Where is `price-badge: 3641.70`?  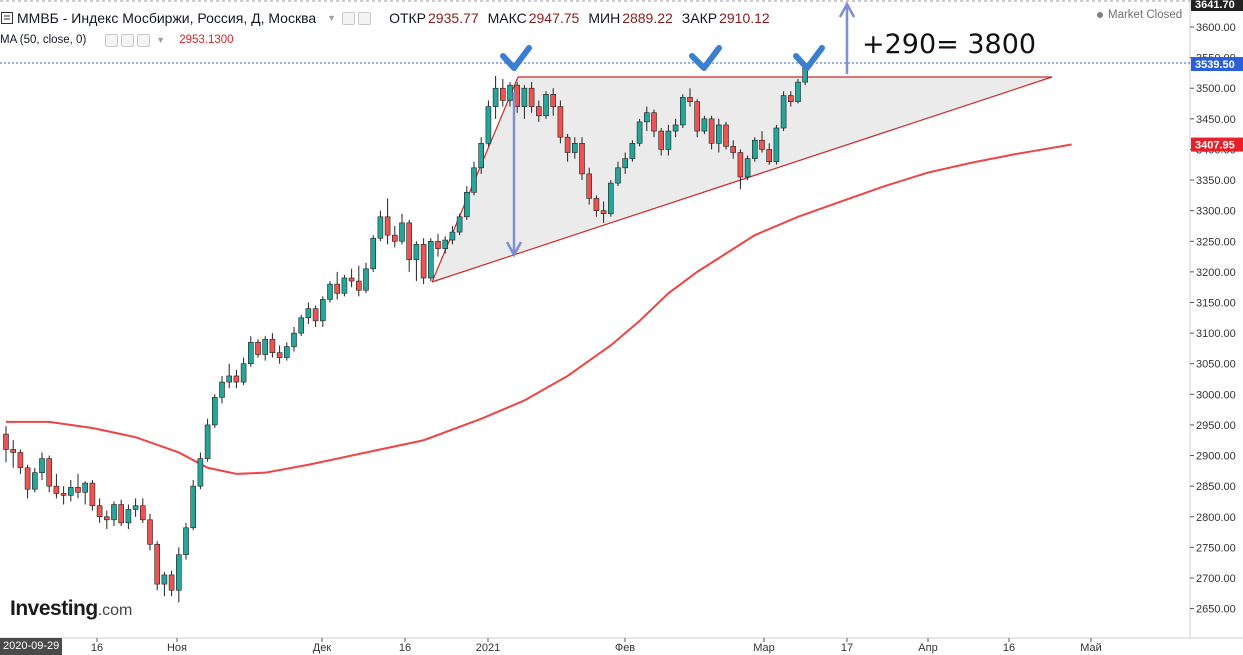 price-badge: 3641.70 is located at coordinates (1217, 5).